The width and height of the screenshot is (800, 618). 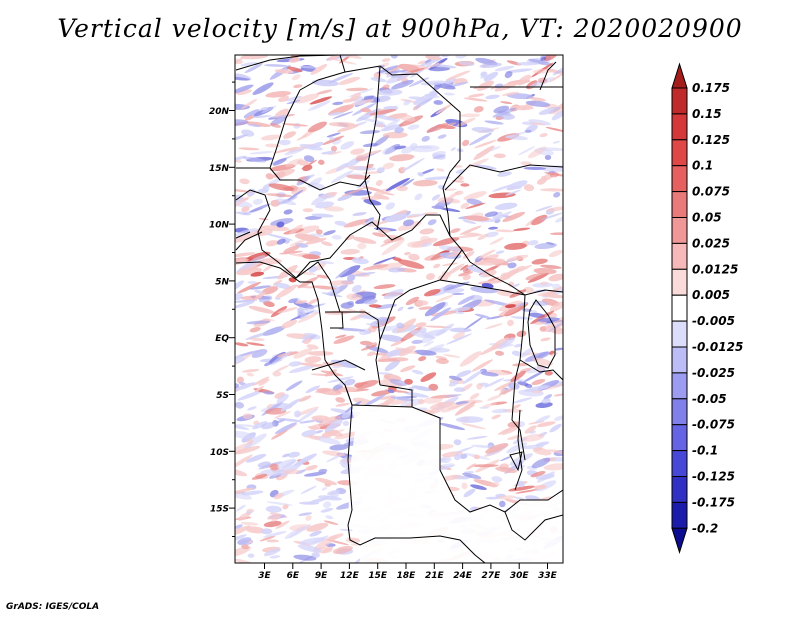 What do you see at coordinates (520, 576) in the screenshot?
I see `lon-label: 30E` at bounding box center [520, 576].